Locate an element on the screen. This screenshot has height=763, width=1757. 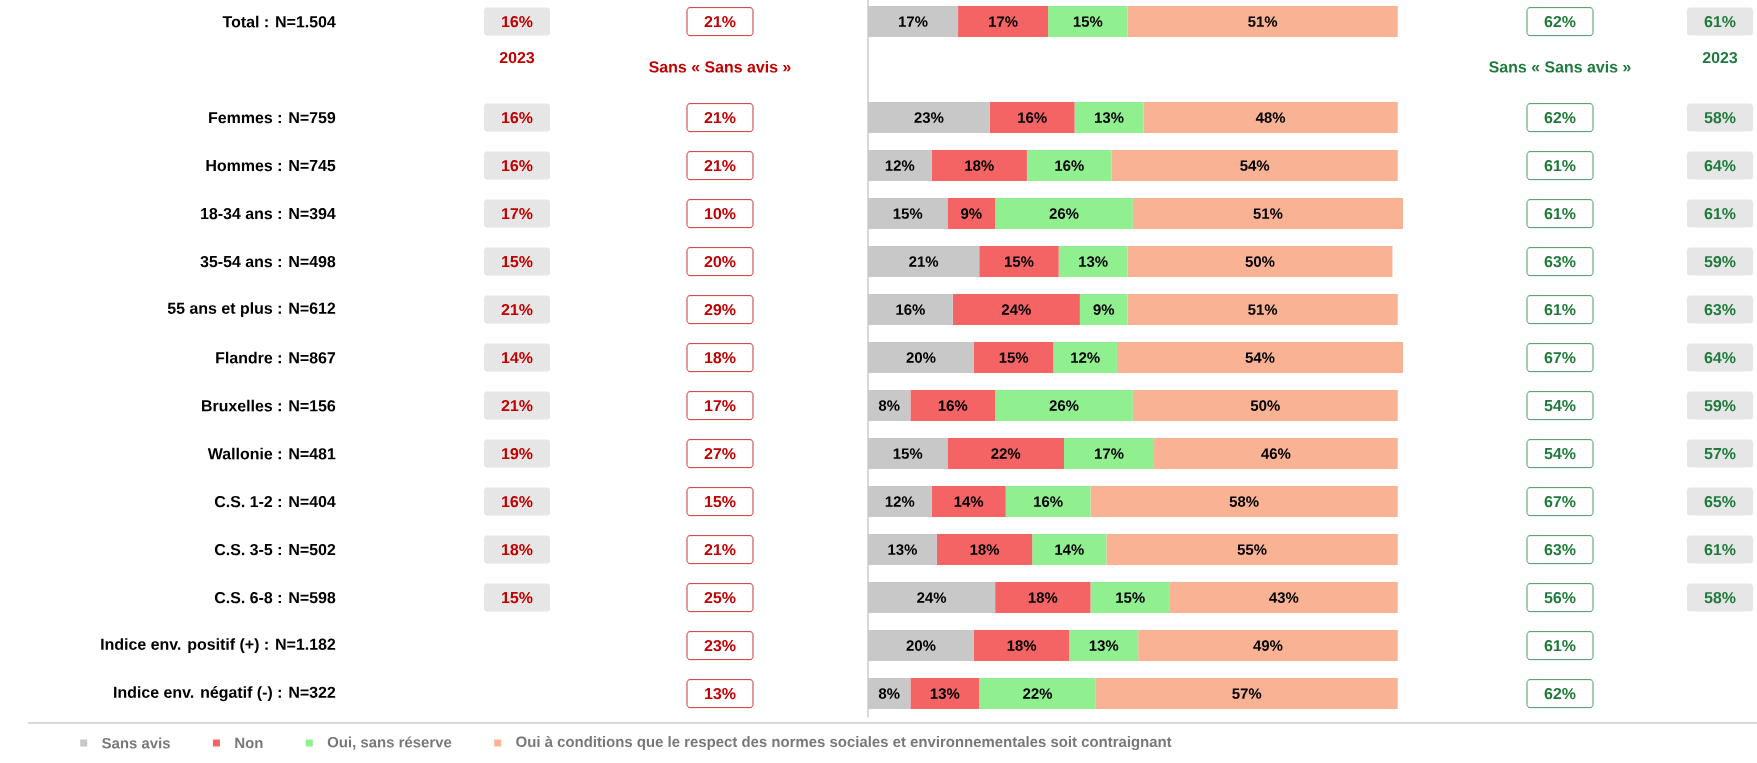
data-label: 14% is located at coordinates (969, 501).